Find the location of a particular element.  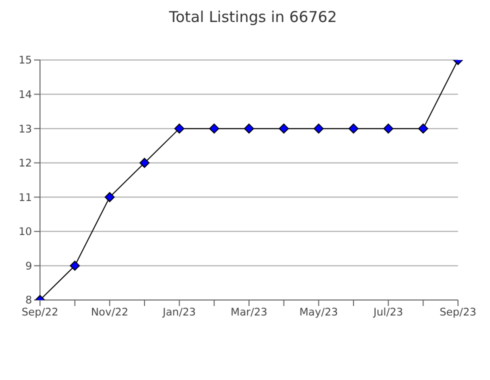

y-tick-label: 15 is located at coordinates (25, 60).